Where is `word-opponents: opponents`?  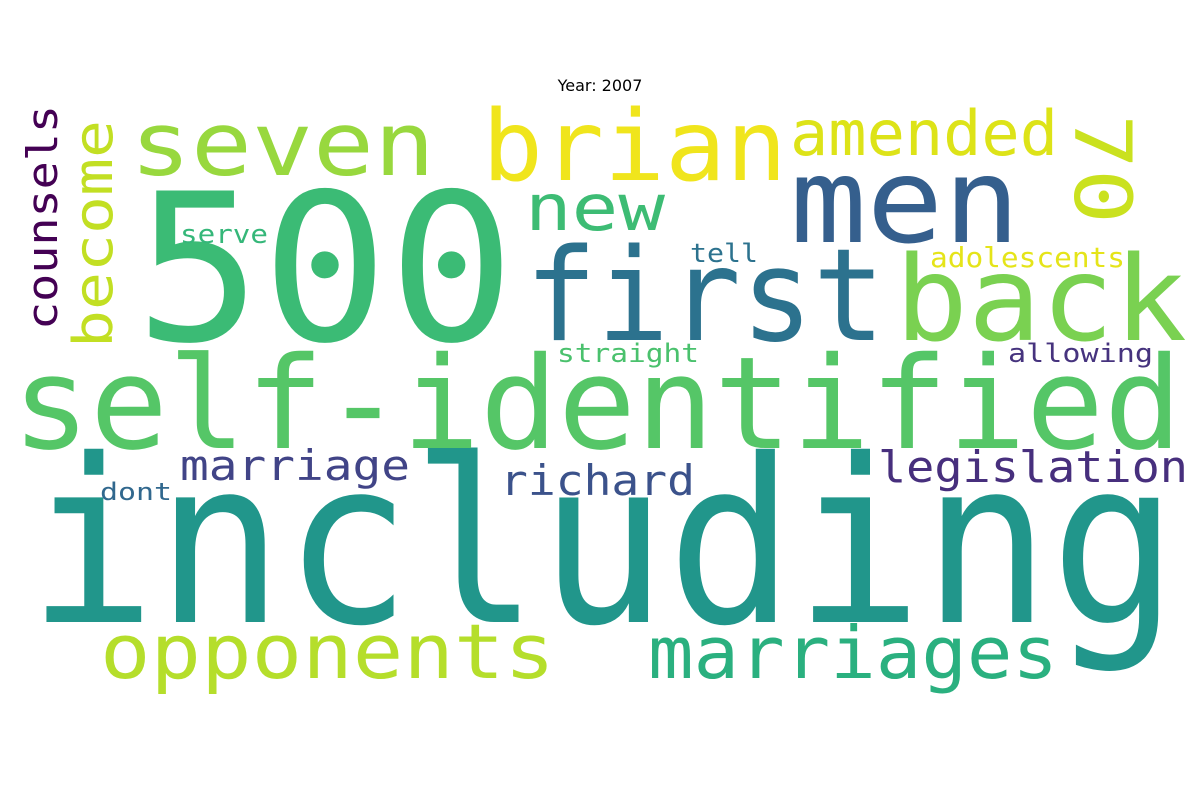
word-opponents: opponents is located at coordinates (327, 651).